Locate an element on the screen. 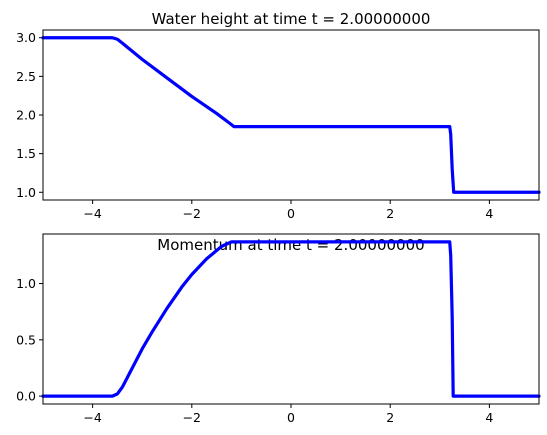 This screenshot has width=547, height=435. bottom-x-tick-label: −2 is located at coordinates (192, 417).